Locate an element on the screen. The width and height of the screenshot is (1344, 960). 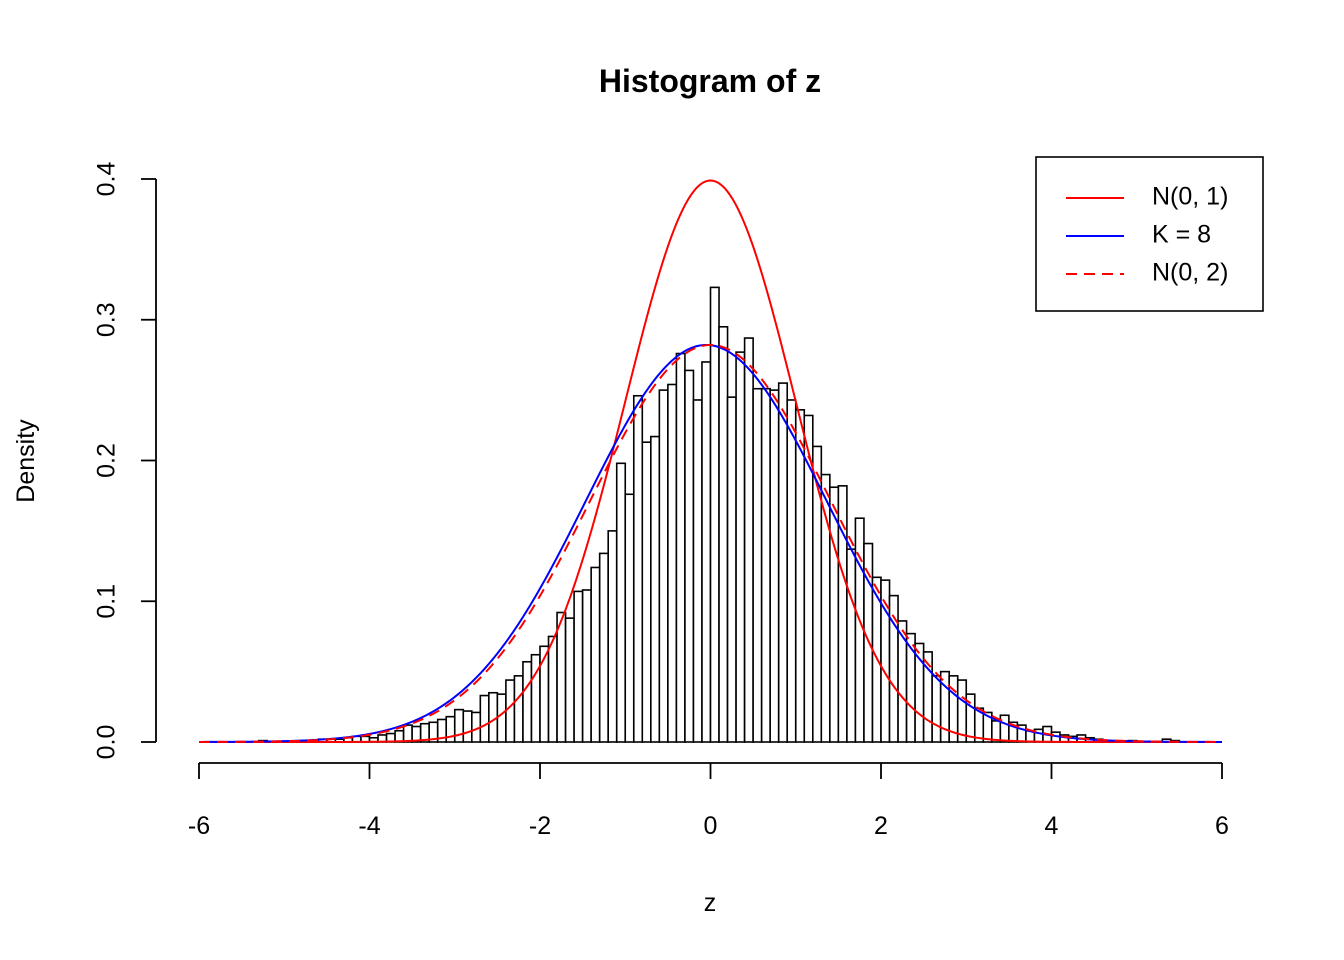
y-tick-label: 0.3 is located at coordinates (107, 319).